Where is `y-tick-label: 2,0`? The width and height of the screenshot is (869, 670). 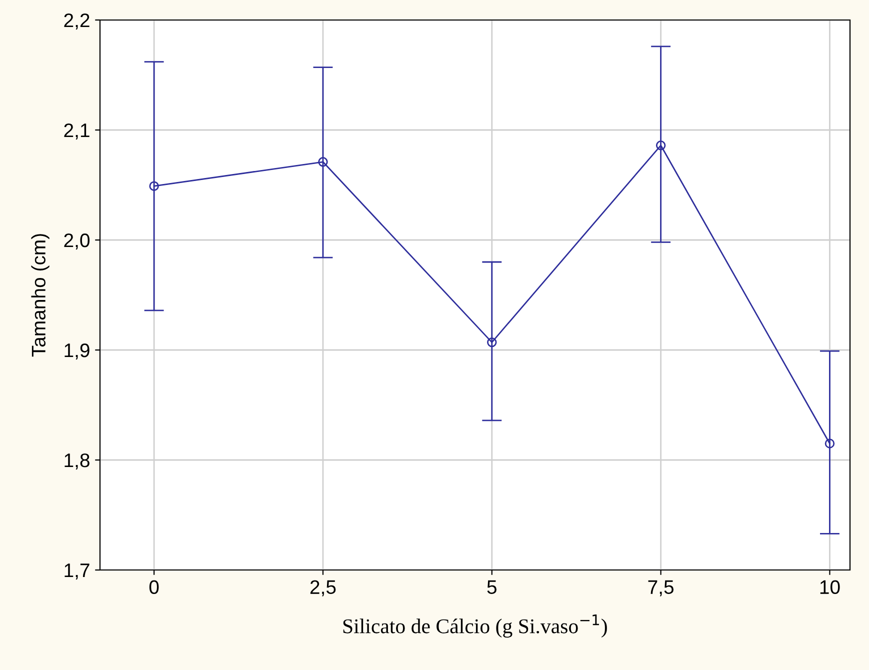 y-tick-label: 2,0 is located at coordinates (77, 241).